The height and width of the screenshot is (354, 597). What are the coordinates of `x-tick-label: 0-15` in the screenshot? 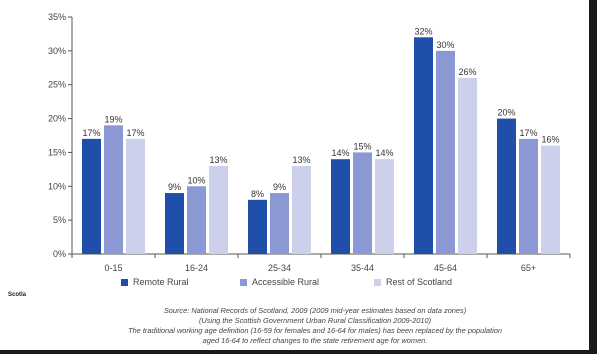 It's located at (113, 268).